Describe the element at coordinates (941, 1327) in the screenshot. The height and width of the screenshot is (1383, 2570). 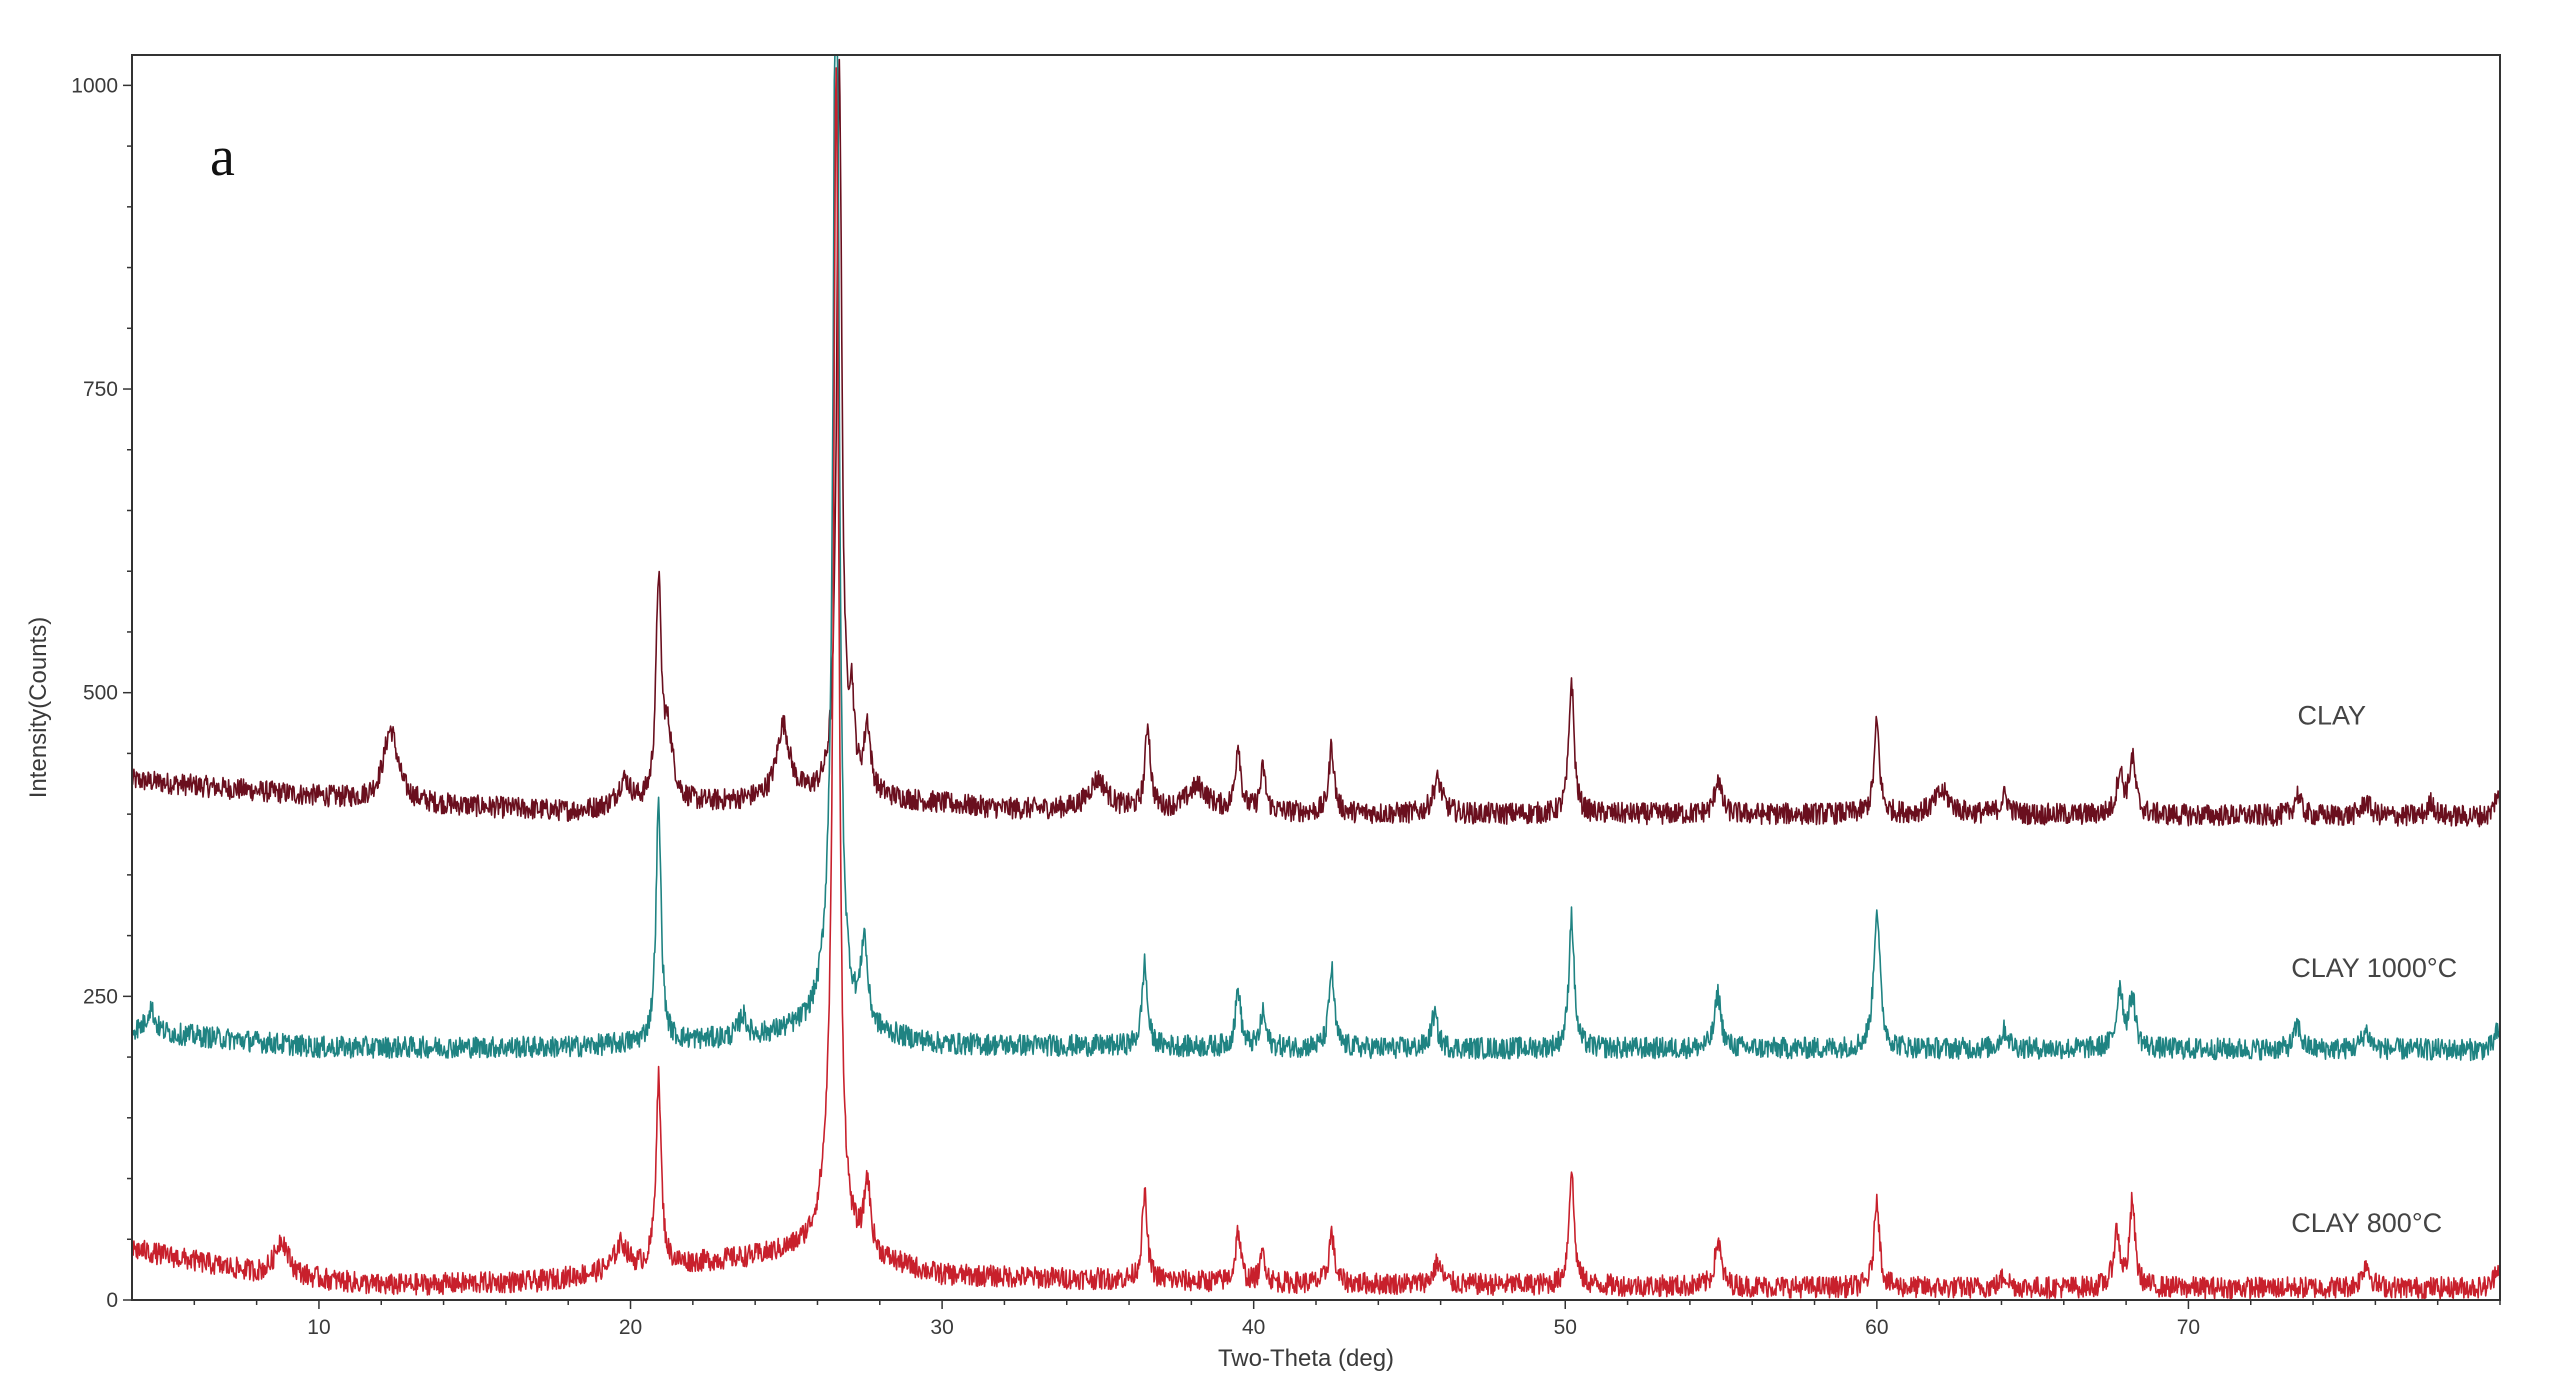
I see `x-tick-label: 30` at that location.